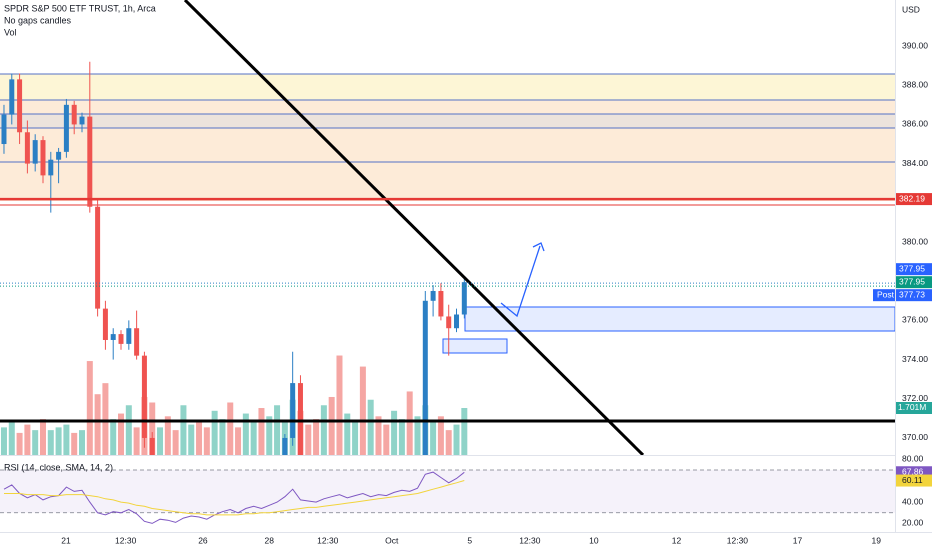  I want to click on x-tick-label: 28, so click(270, 540).